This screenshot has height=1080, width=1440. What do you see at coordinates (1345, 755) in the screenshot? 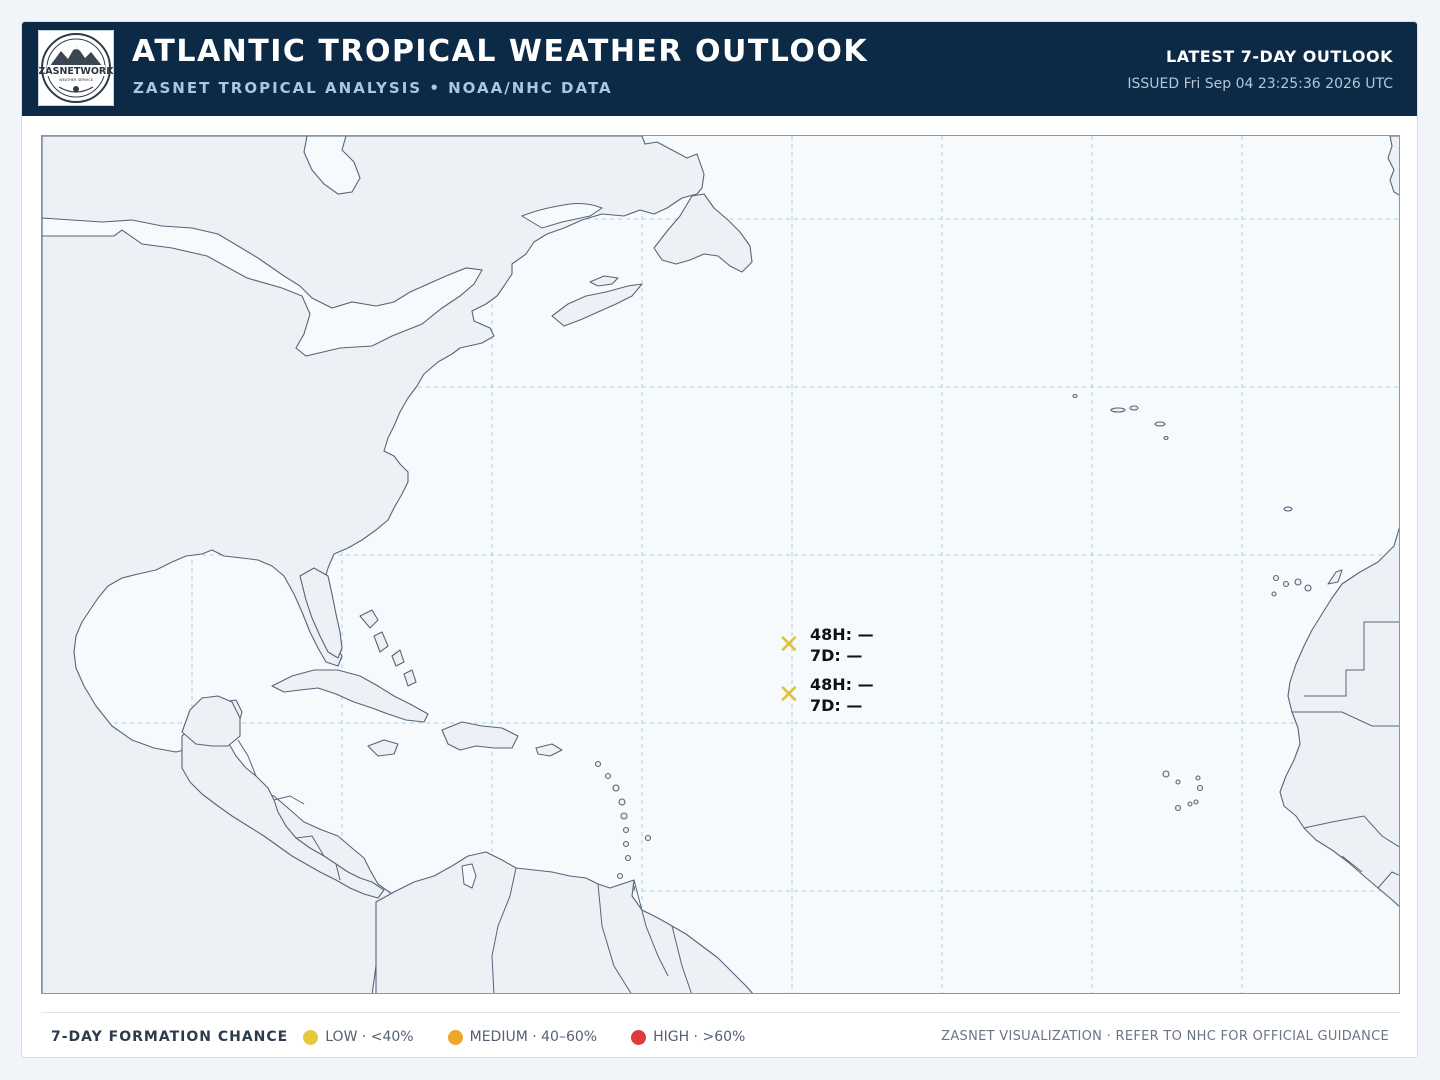
I see `west-africa-borders` at bounding box center [1345, 755].